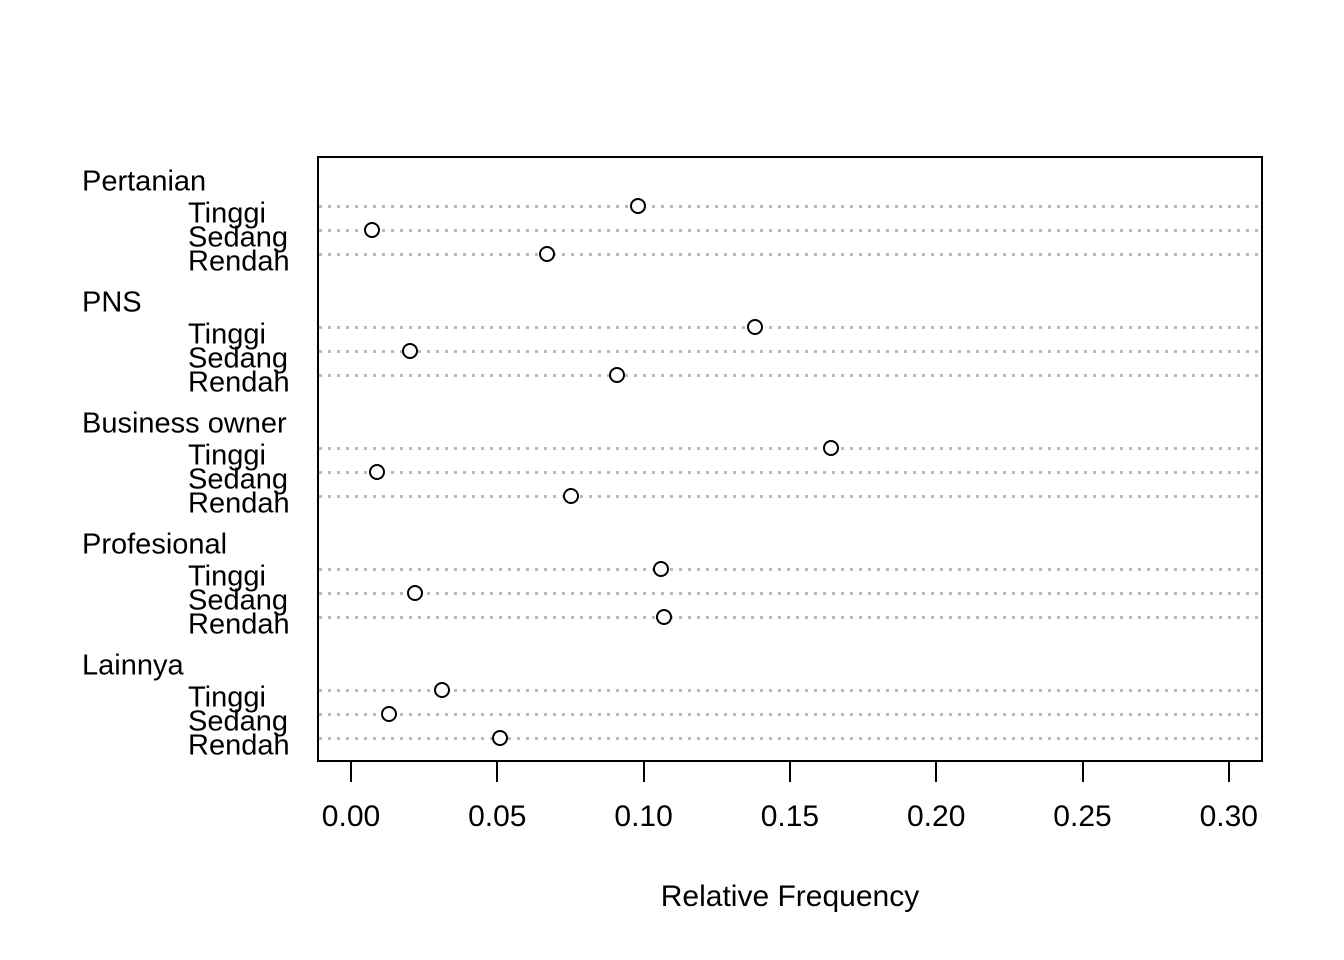  Describe the element at coordinates (112, 302) in the screenshot. I see `group-label: PNS` at that location.